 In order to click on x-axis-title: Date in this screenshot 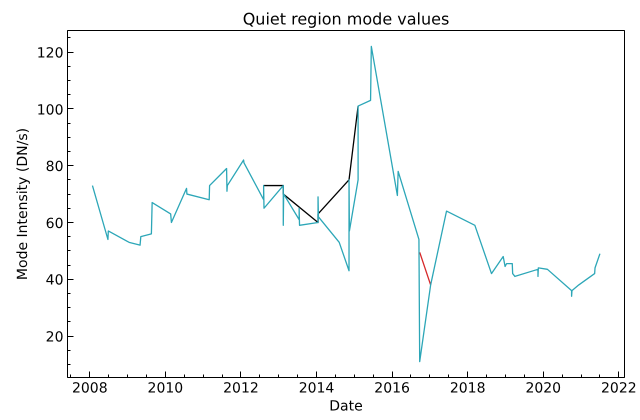, I will do `click(346, 406)`.